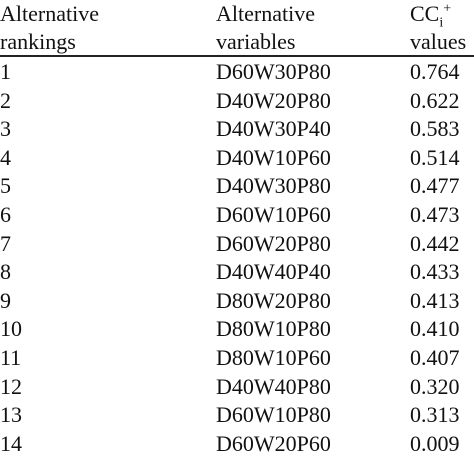 This screenshot has width=474, height=458. What do you see at coordinates (11, 329) in the screenshot?
I see `table-cell: 10` at bounding box center [11, 329].